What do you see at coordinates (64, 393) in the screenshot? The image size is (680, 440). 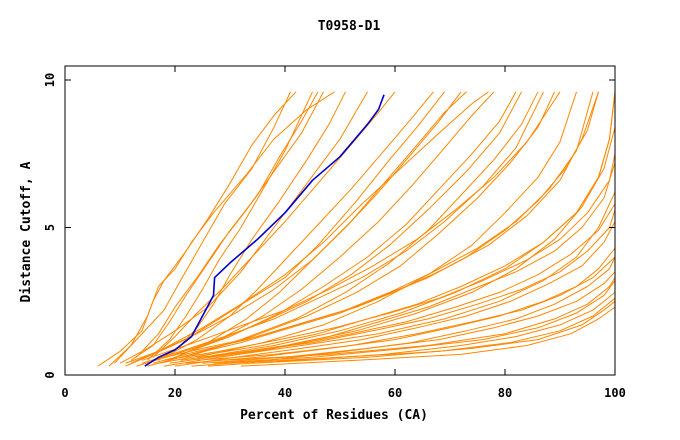 I see `x-tick-label: 0` at bounding box center [64, 393].